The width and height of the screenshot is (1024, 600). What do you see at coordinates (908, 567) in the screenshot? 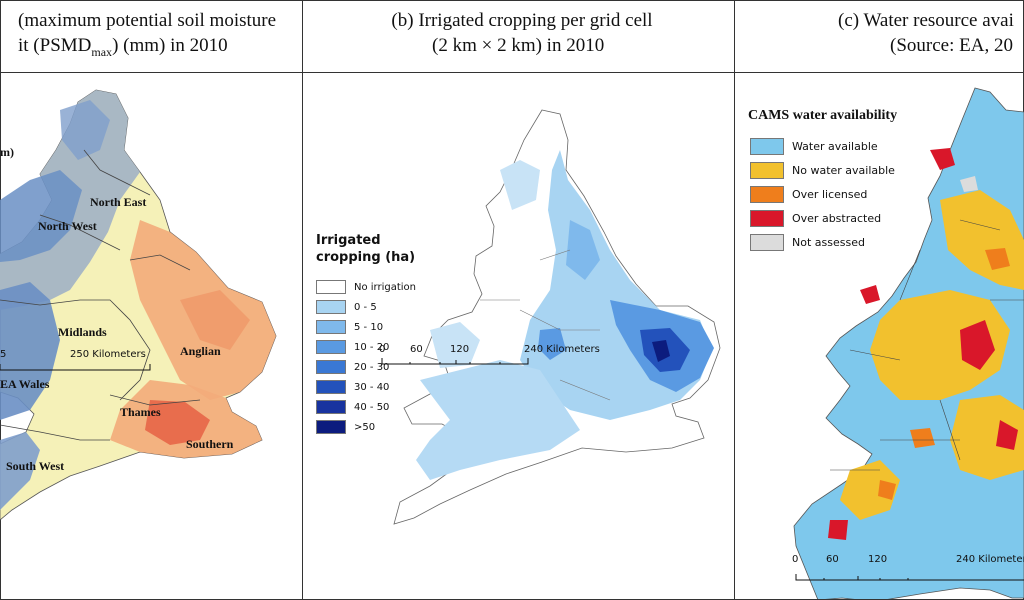
I see `scale-bar-c: 0 60 120 240 Kilometer` at bounding box center [908, 567].